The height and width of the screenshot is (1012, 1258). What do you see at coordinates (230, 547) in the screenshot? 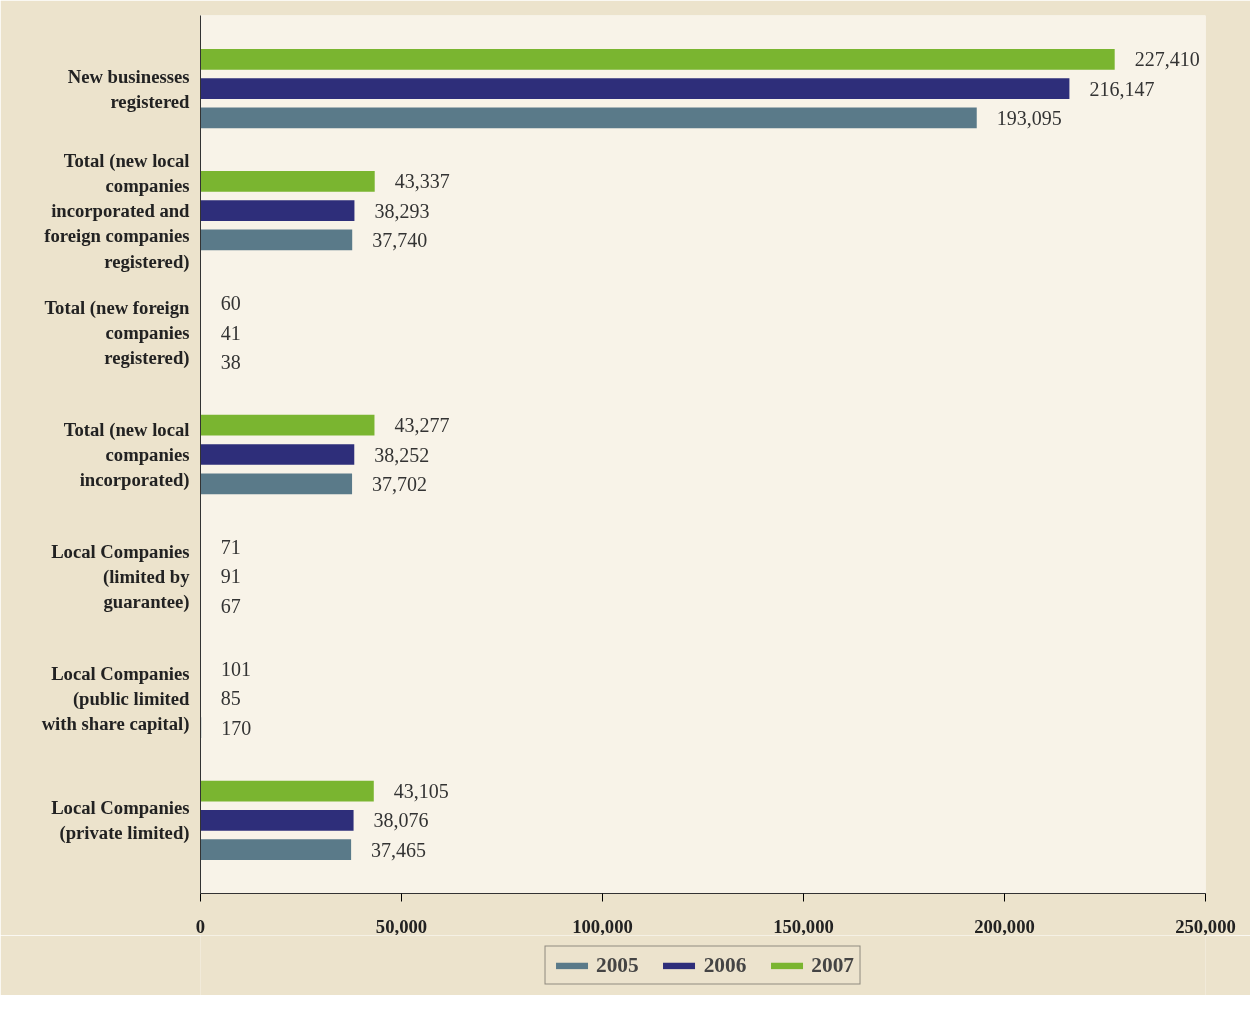
I see `data-label: 71` at bounding box center [230, 547].